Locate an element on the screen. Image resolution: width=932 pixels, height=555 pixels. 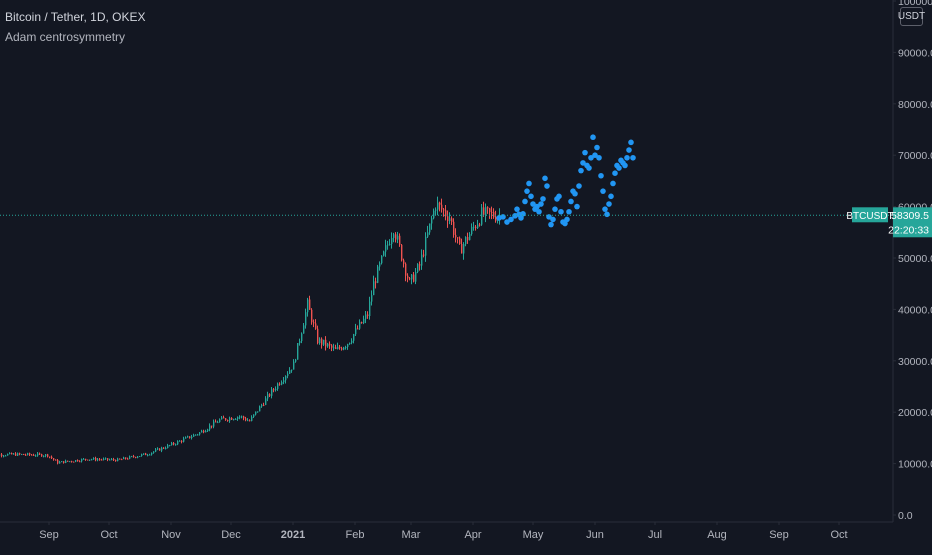
symbol-legend: Bitcoin / Tether, 1D, OKEX is located at coordinates (75, 17).